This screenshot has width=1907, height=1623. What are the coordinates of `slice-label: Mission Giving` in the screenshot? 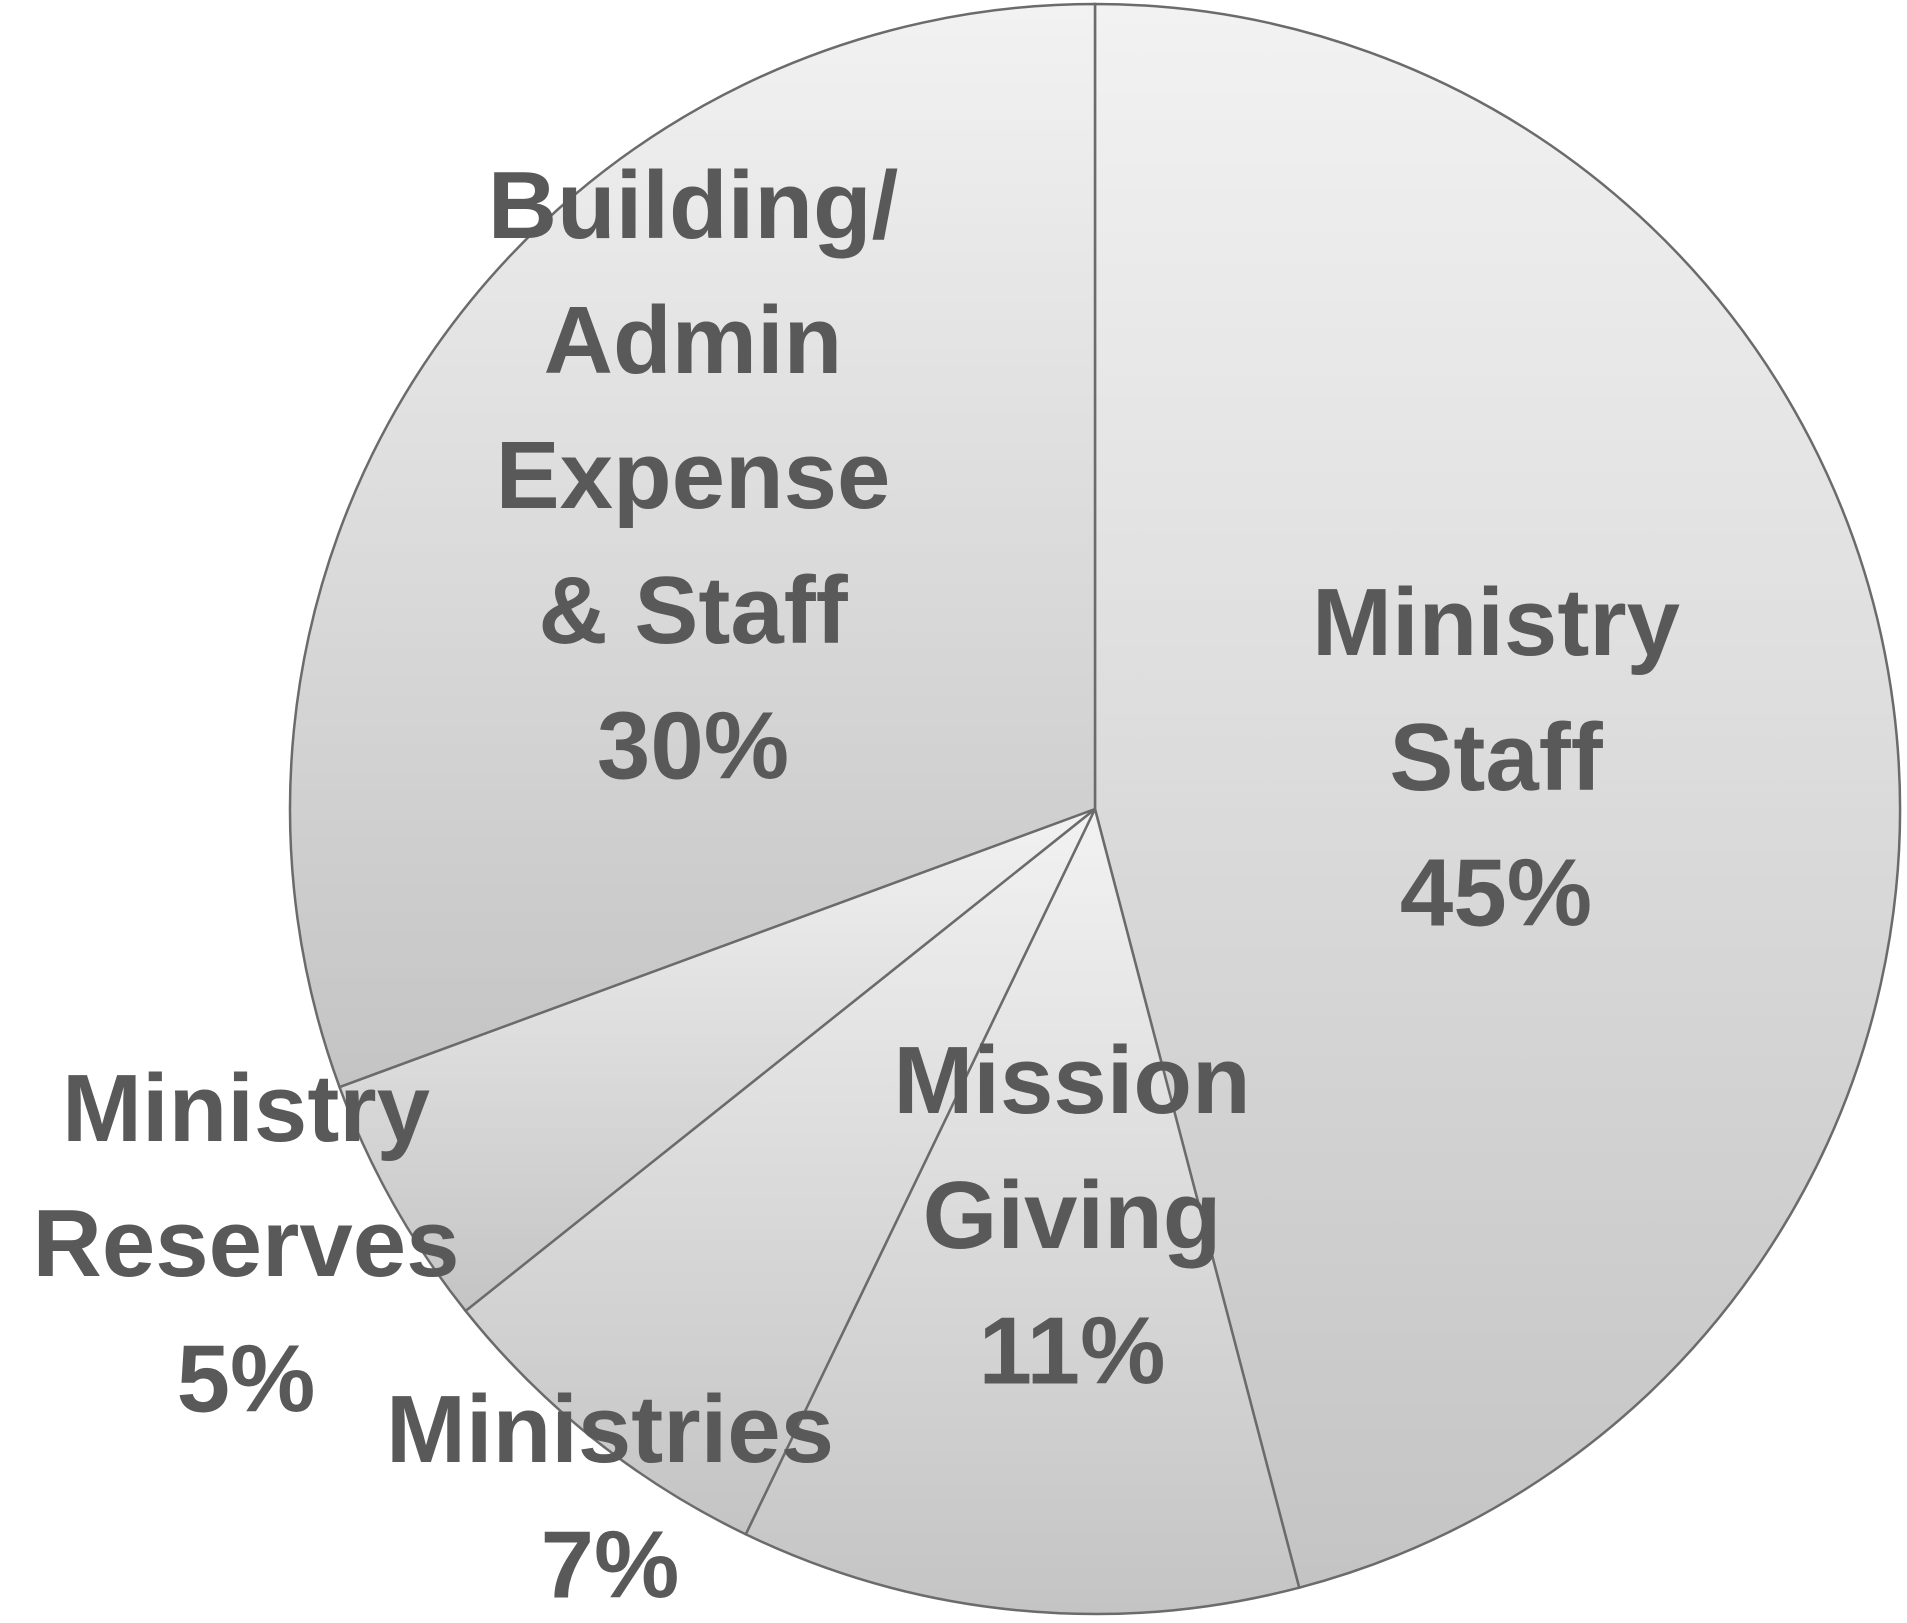 It's located at (1071, 1148).